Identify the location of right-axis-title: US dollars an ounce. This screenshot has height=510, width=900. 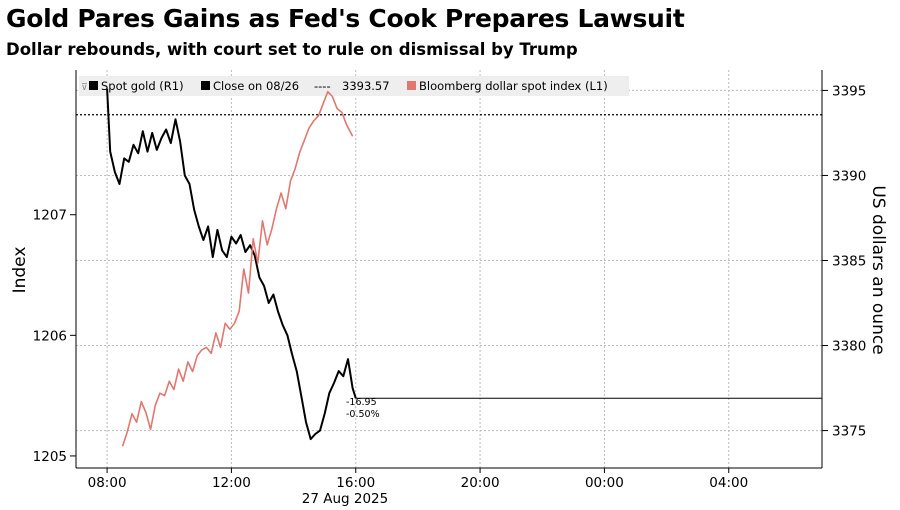
(878, 269).